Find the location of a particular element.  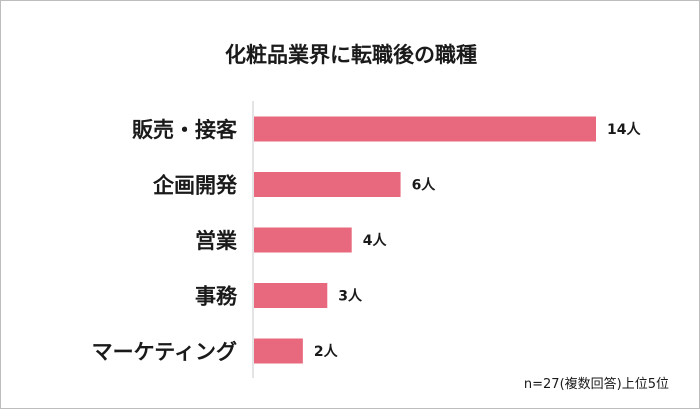

value-label-0: 14人 is located at coordinates (624, 129).